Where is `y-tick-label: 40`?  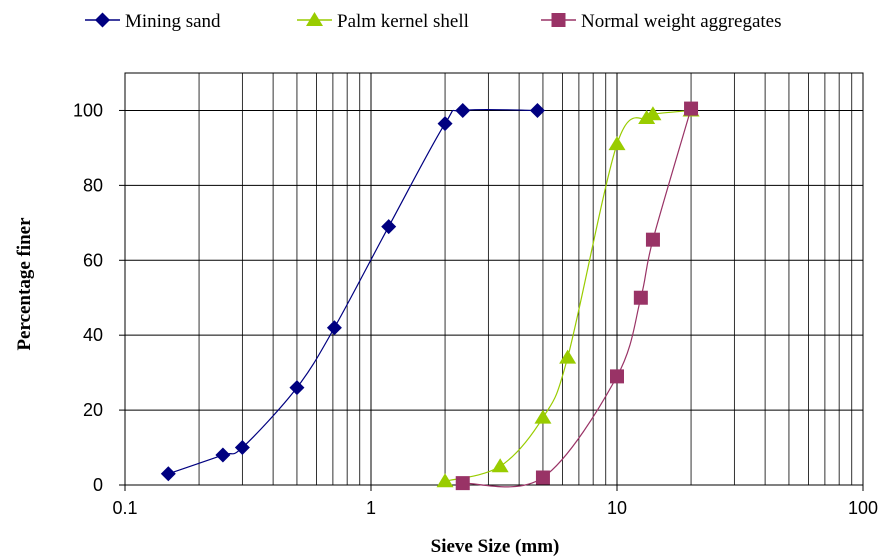 y-tick-label: 40 is located at coordinates (93, 335).